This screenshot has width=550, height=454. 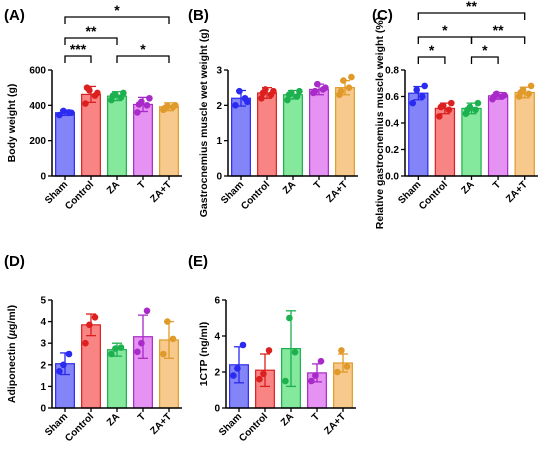 I want to click on panel-label: (C), so click(x=382, y=15).